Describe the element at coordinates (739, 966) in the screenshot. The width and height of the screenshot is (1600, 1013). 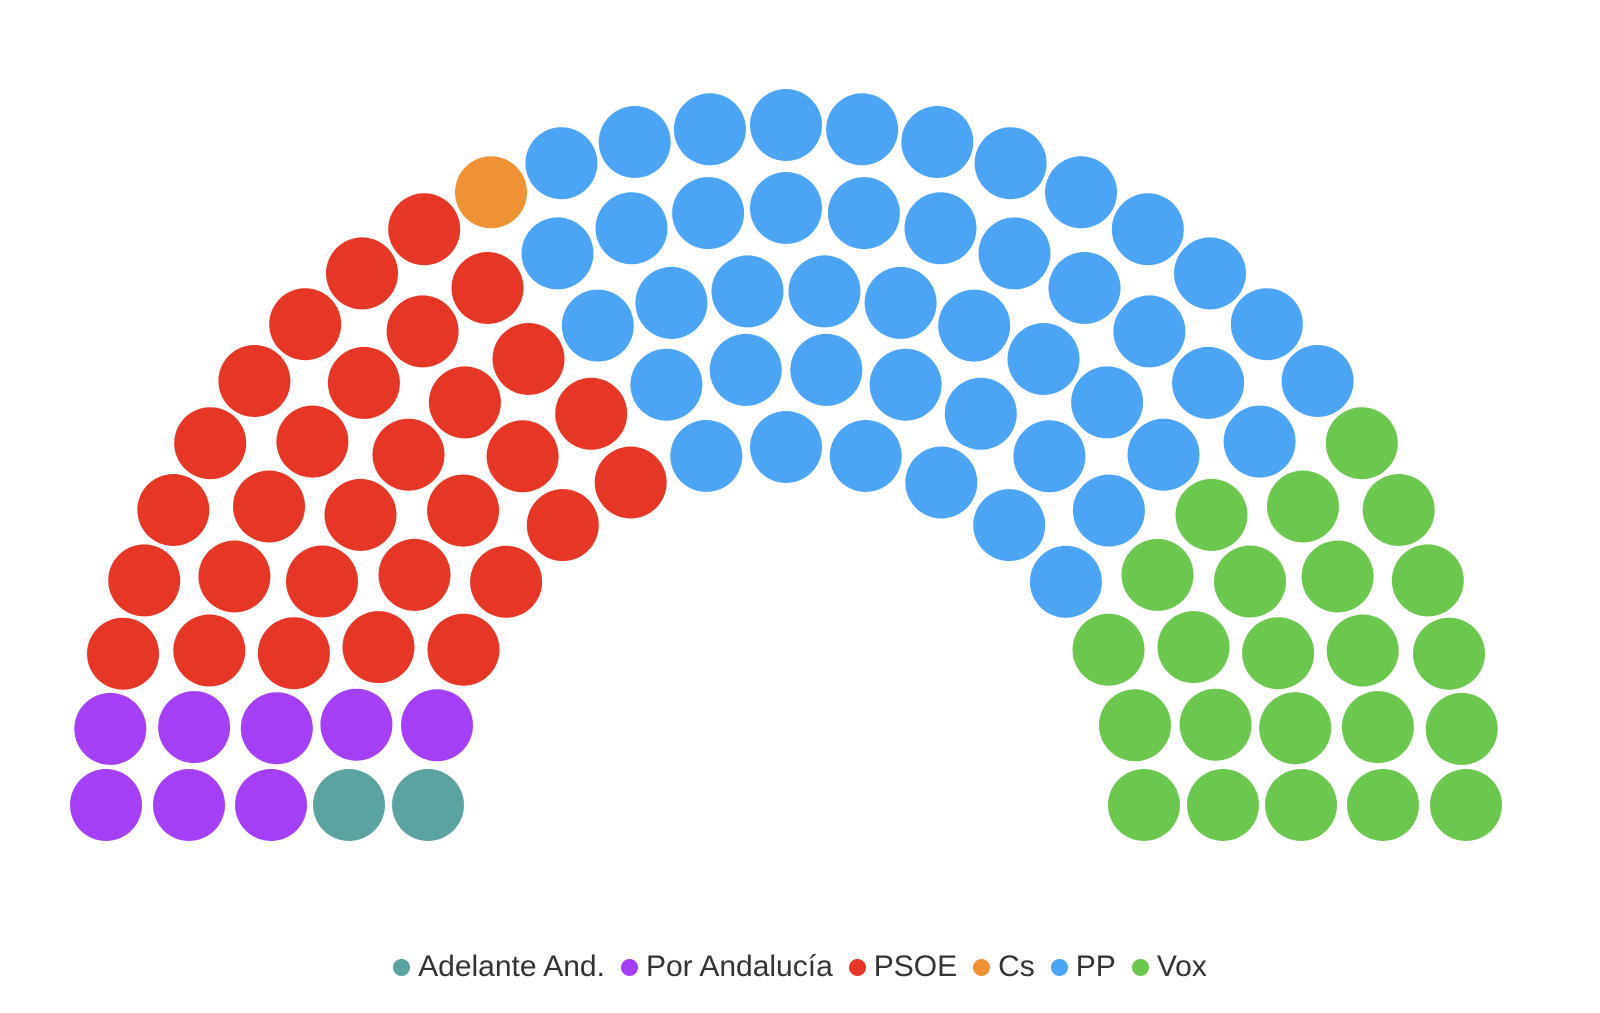
I see `legend-label-por-andalucia: Por Andalucía` at that location.